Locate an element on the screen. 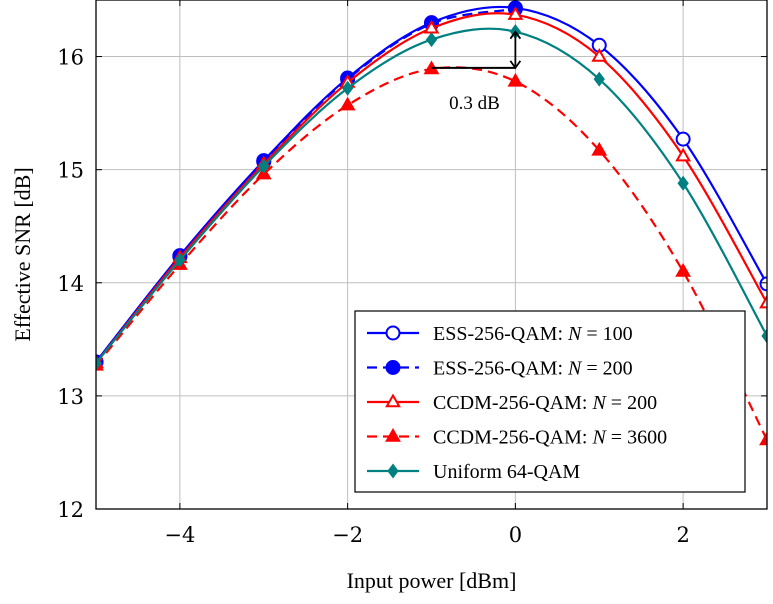  annotation-label: 0.3 dB is located at coordinates (474, 103).